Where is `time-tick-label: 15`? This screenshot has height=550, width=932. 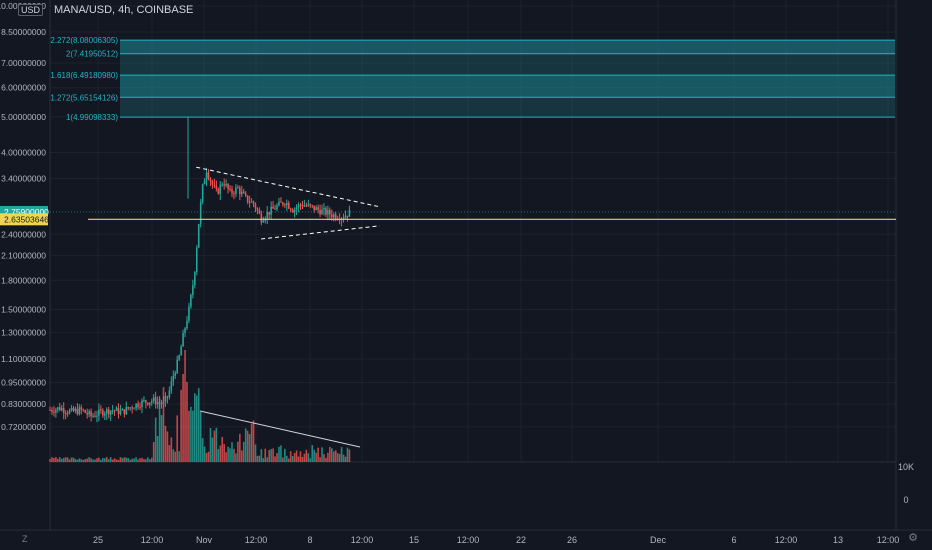
time-tick-label: 15 is located at coordinates (414, 540).